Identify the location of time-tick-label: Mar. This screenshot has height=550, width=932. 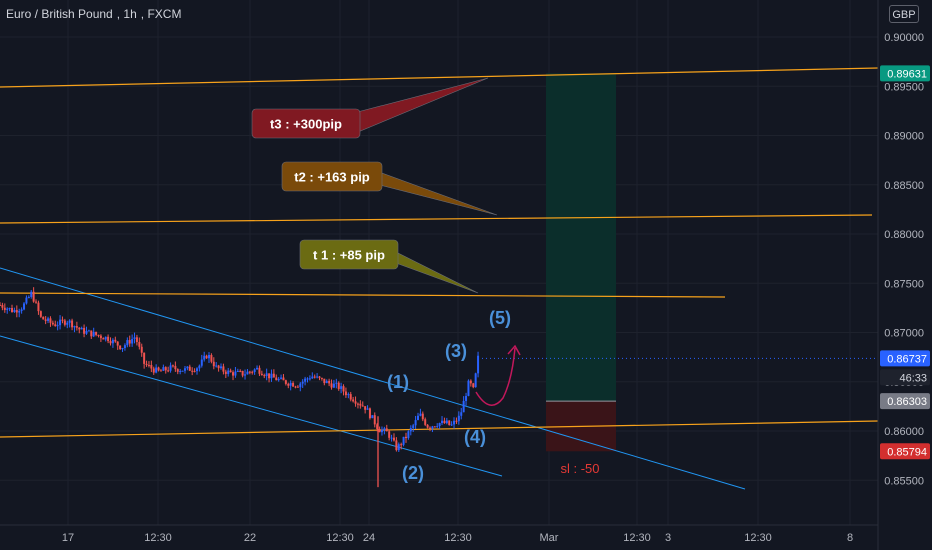
(549, 538).